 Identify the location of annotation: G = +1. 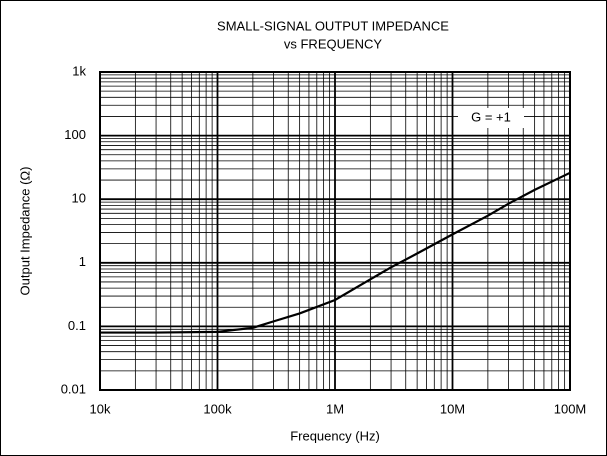
(491, 116).